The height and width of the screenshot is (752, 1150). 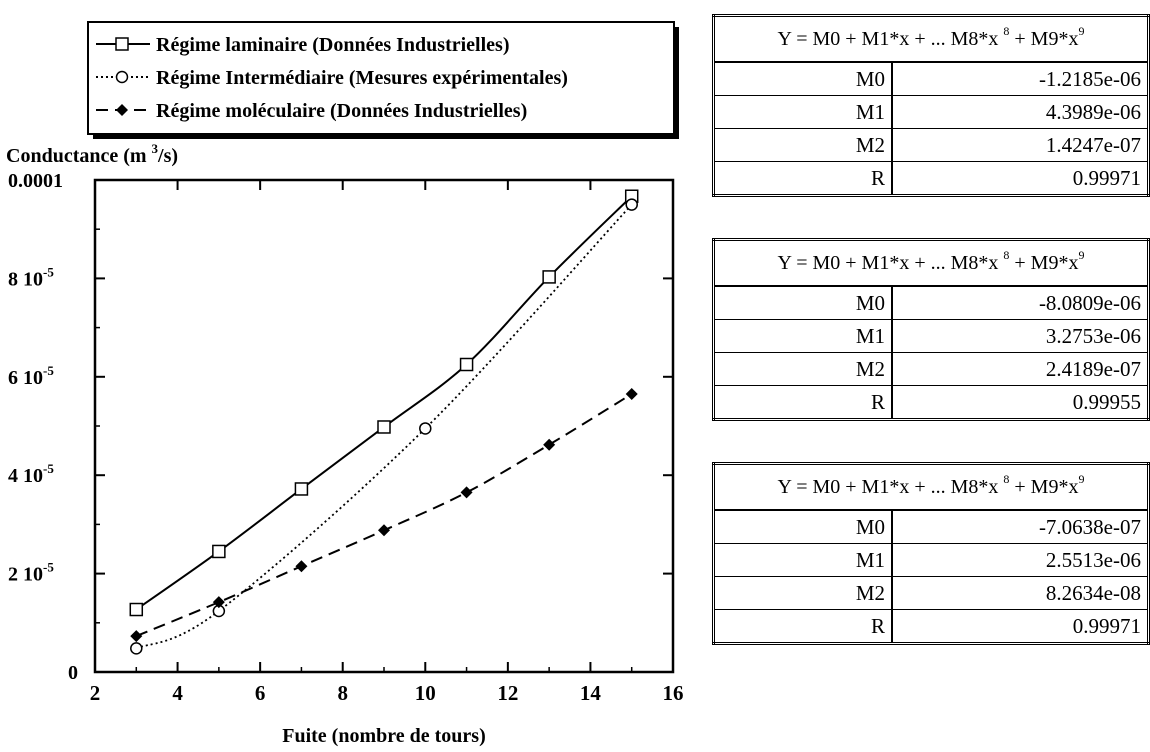 I want to click on y-tick-label: 0.0001, so click(x=35, y=181).